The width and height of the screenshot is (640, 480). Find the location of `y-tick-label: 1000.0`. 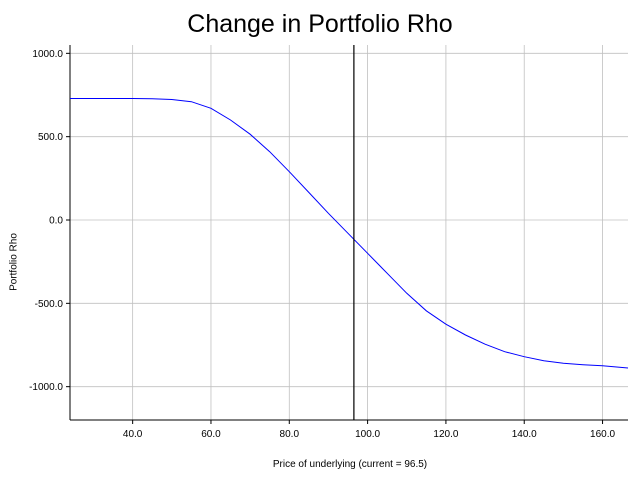

y-tick-label: 1000.0 is located at coordinates (47, 54).